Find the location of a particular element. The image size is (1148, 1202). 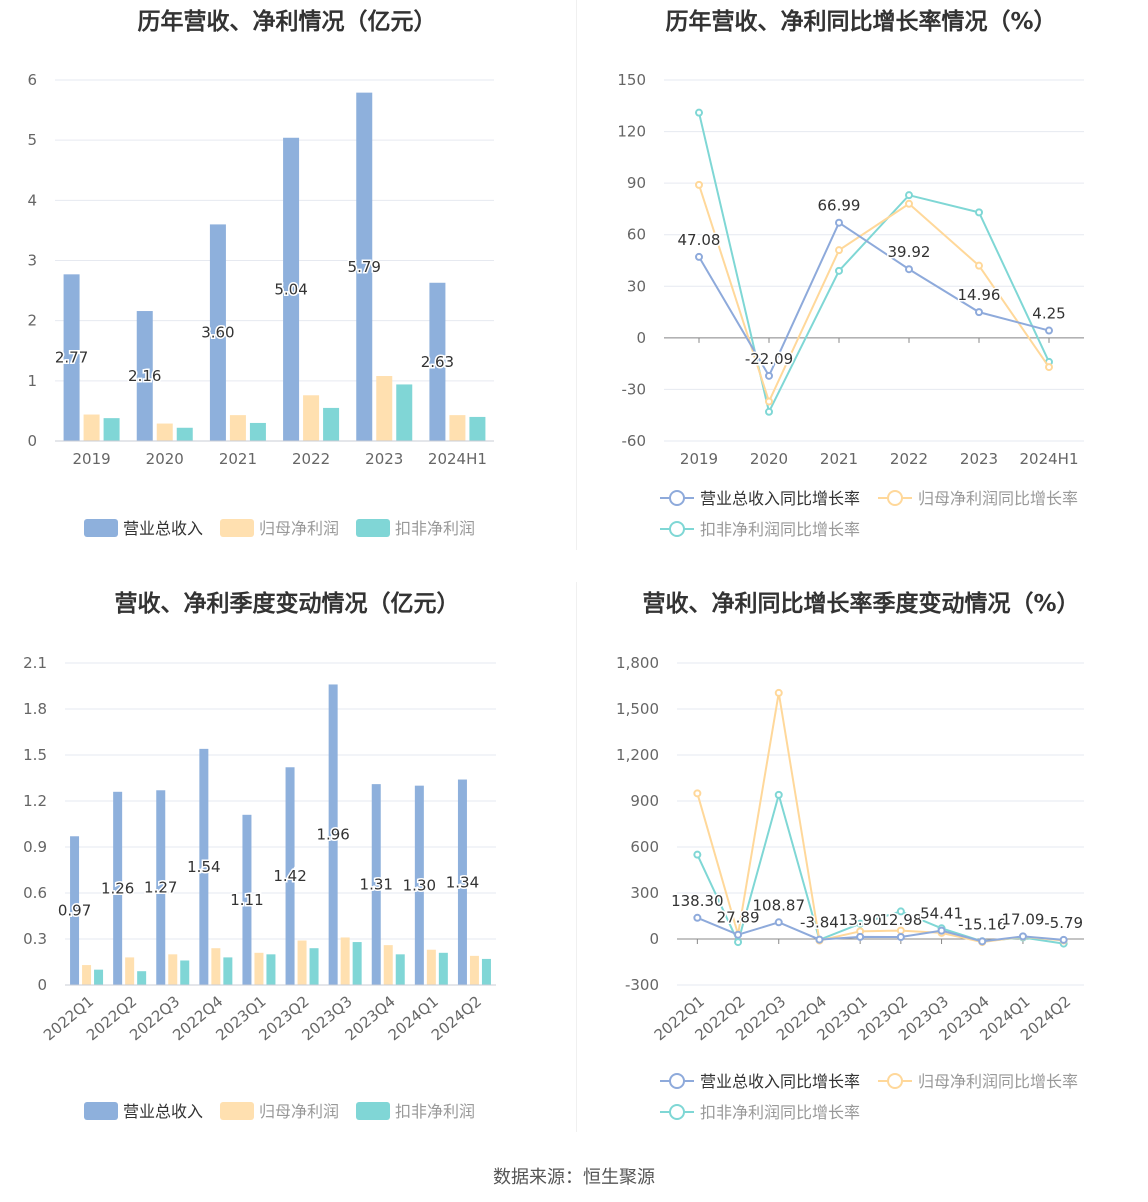

legend-label: 扣非净利润同比增长率 is located at coordinates (780, 529).